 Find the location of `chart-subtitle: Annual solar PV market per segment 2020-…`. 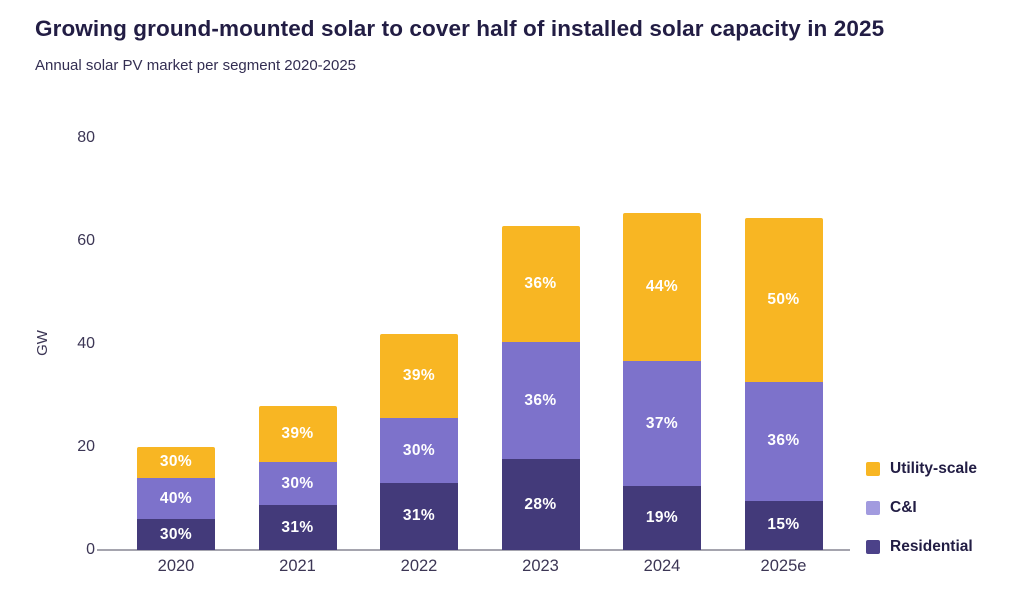

chart-subtitle: Annual solar PV market per segment 2020-… is located at coordinates (196, 65).